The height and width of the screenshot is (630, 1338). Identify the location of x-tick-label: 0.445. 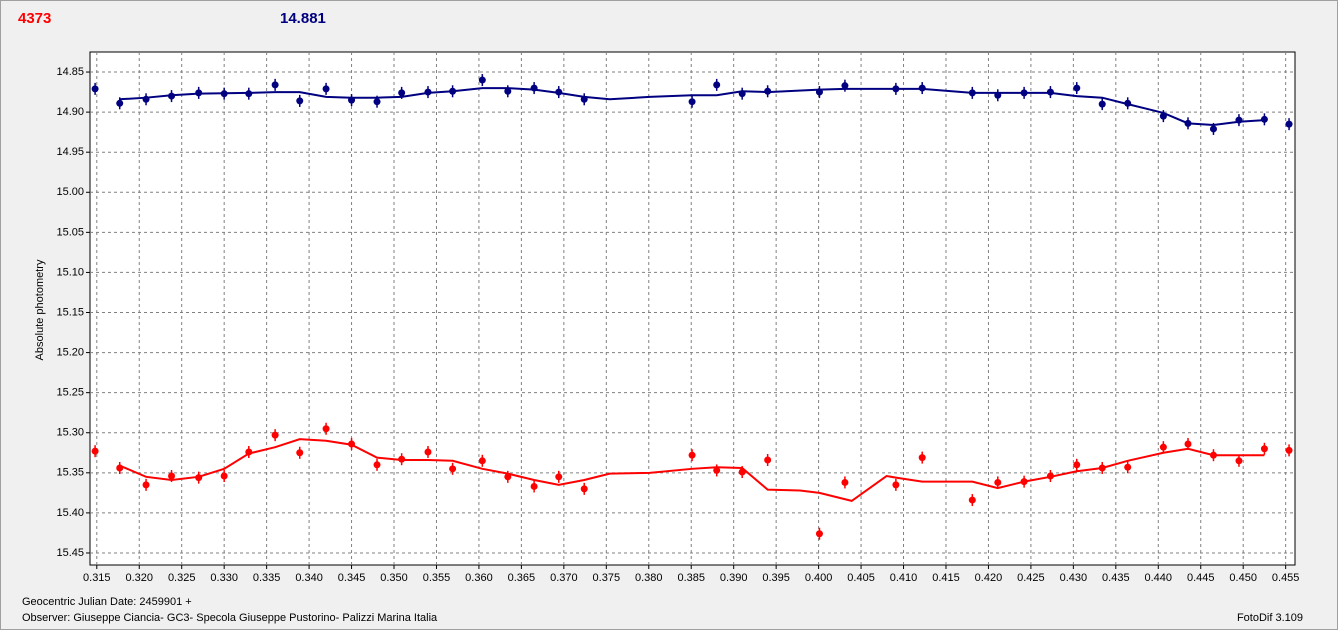
(1201, 578).